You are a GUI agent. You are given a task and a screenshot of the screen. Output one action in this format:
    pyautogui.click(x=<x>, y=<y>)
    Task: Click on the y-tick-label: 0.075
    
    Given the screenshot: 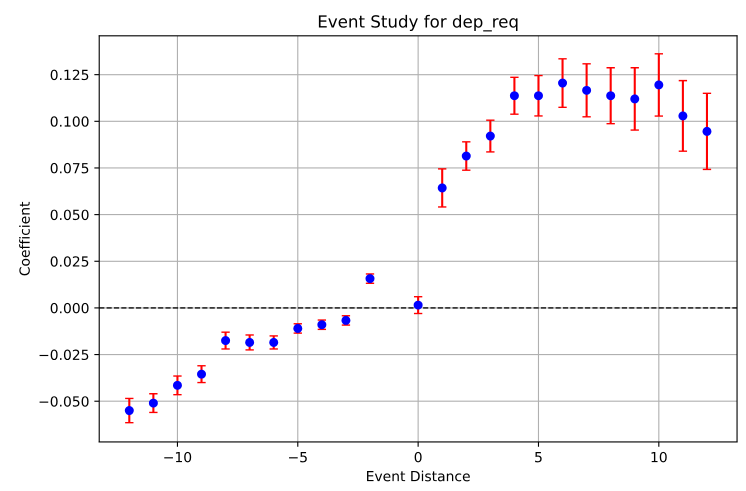 What is the action you would take?
    pyautogui.click(x=69, y=168)
    